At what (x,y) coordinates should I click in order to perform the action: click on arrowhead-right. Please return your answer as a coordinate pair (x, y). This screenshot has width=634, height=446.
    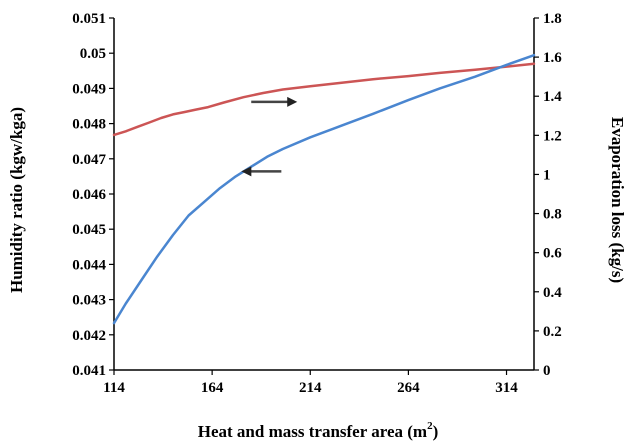
    Looking at the image, I should click on (292, 101).